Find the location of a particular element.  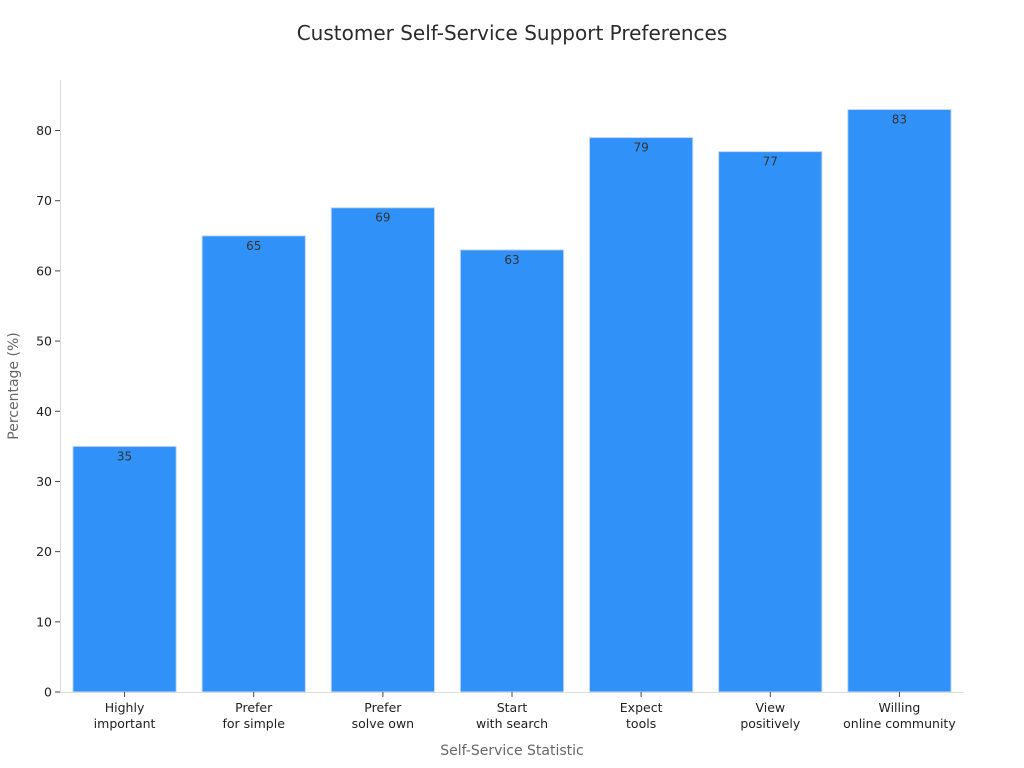

data-label-6: 83 is located at coordinates (899, 119).